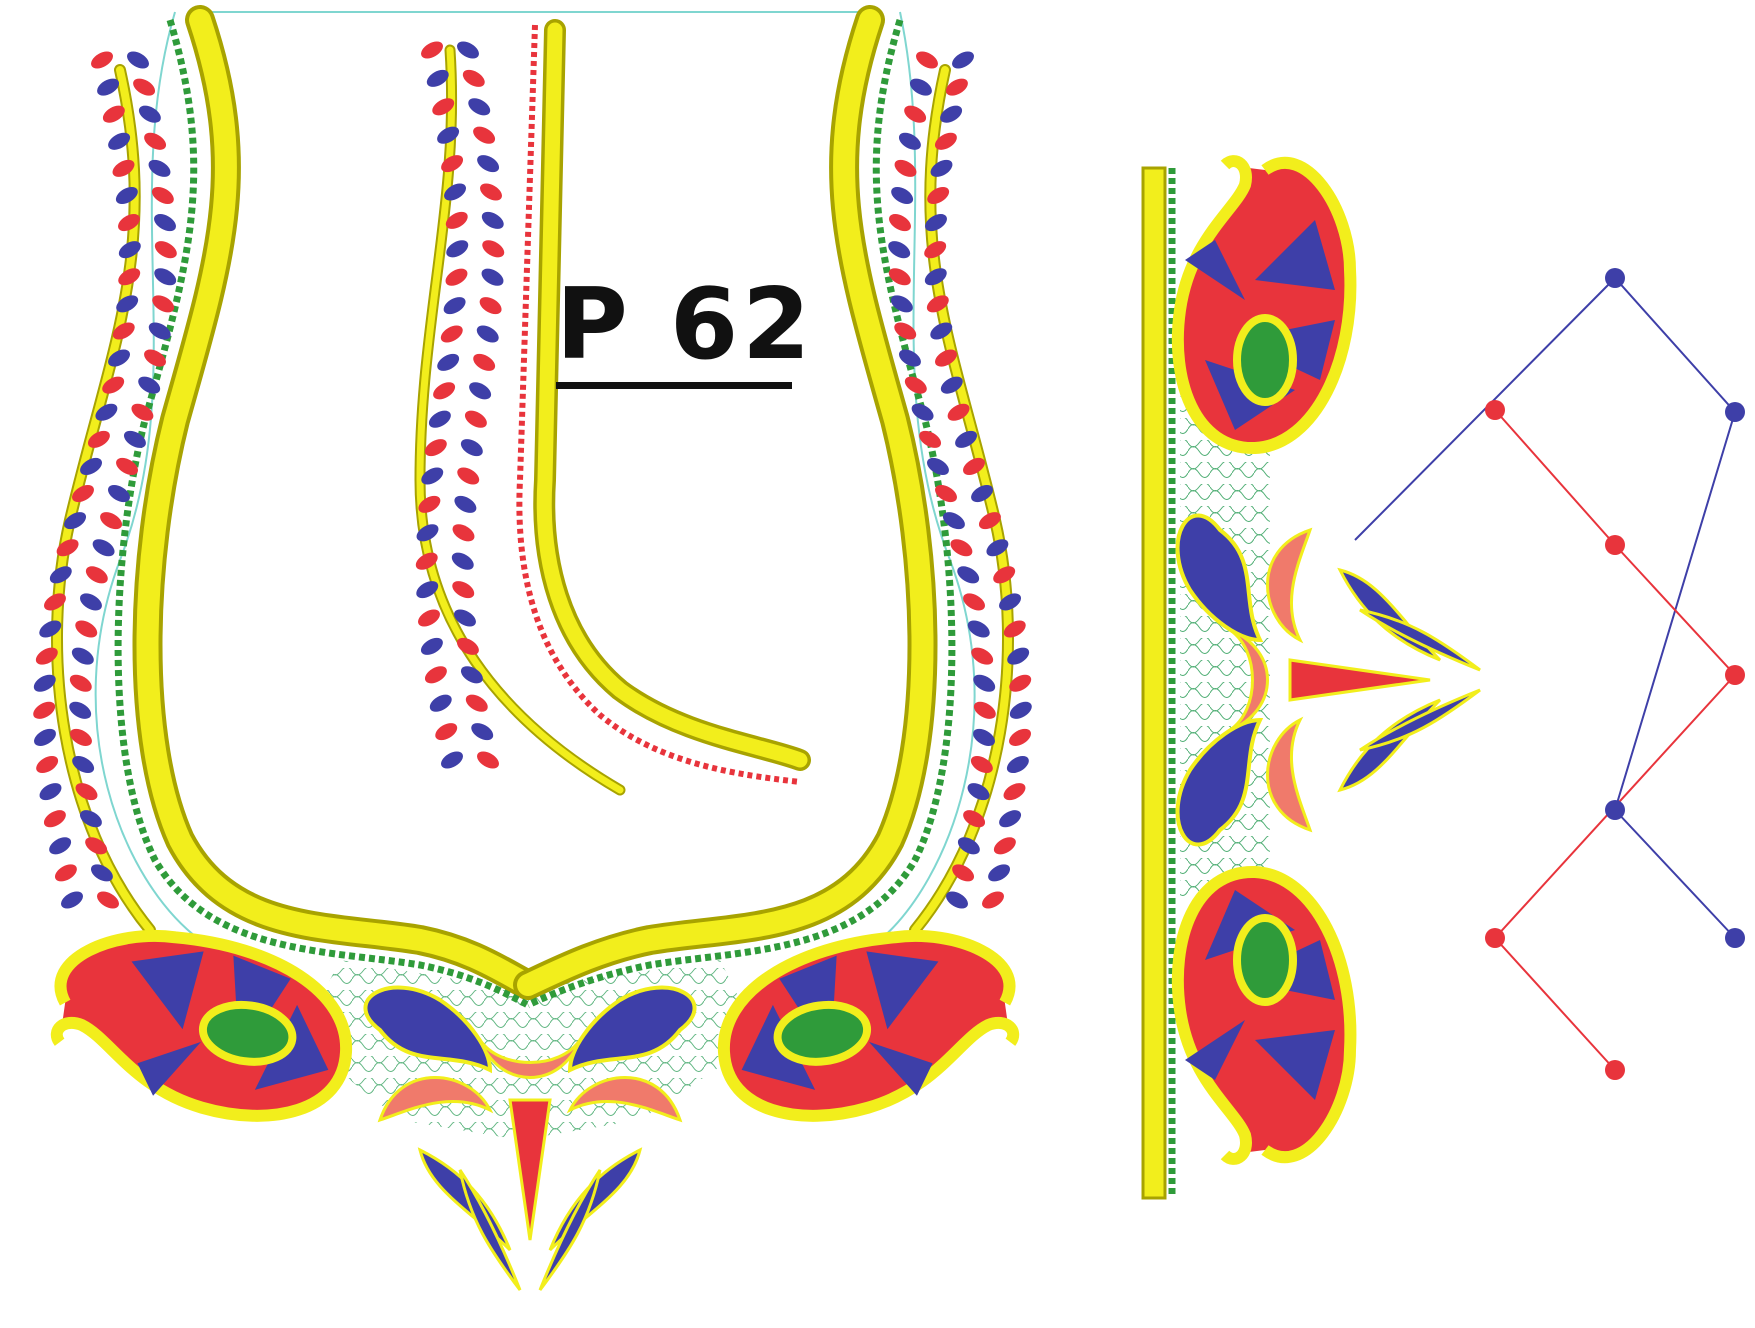 This screenshot has height=1328, width=1755. Describe the element at coordinates (530, 1138) in the screenshot. I see `lotus-flower` at that location.